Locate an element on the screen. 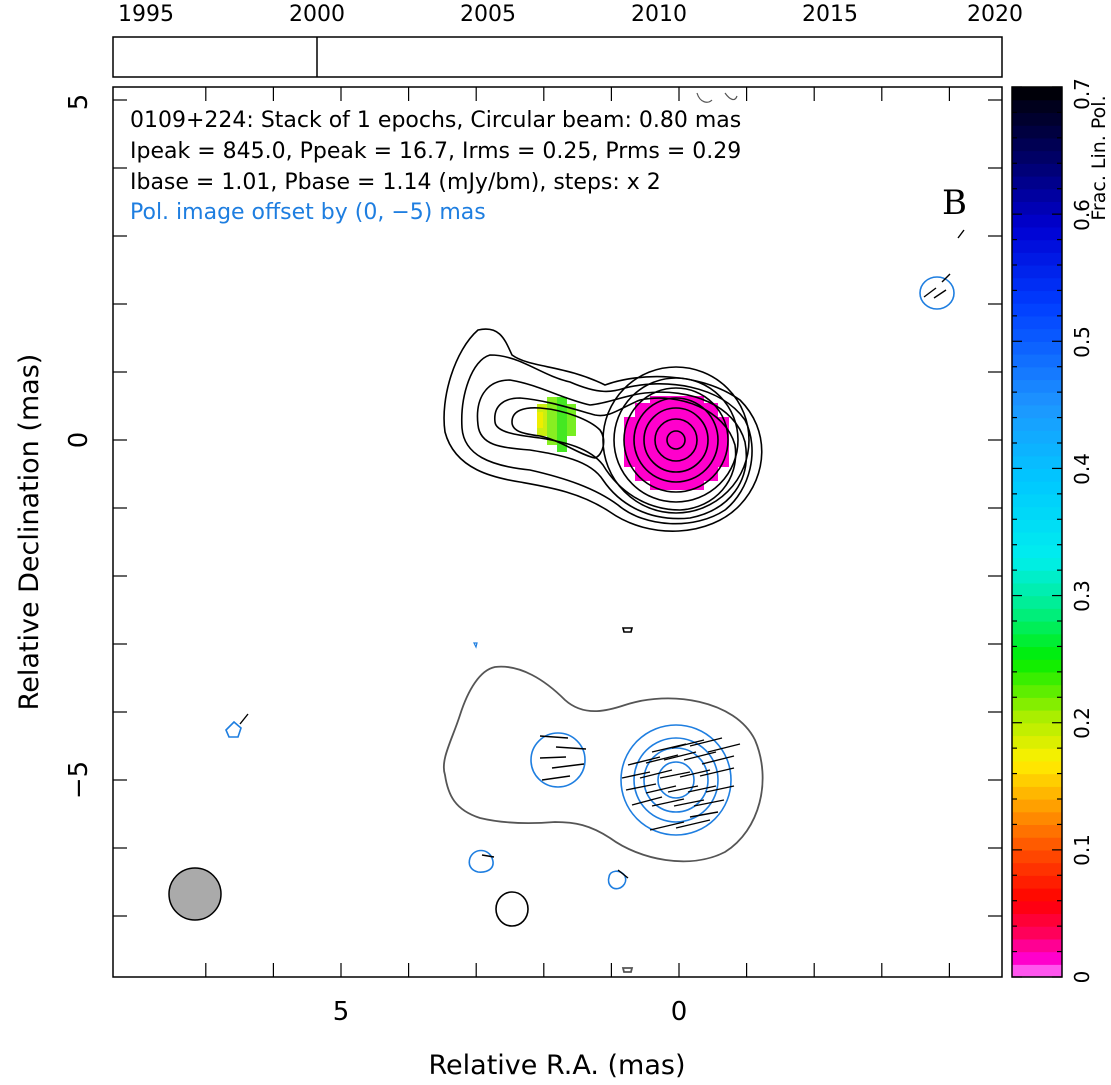 The width and height of the screenshot is (1111, 1085). timeline-ticks is located at coordinates (566, 57).